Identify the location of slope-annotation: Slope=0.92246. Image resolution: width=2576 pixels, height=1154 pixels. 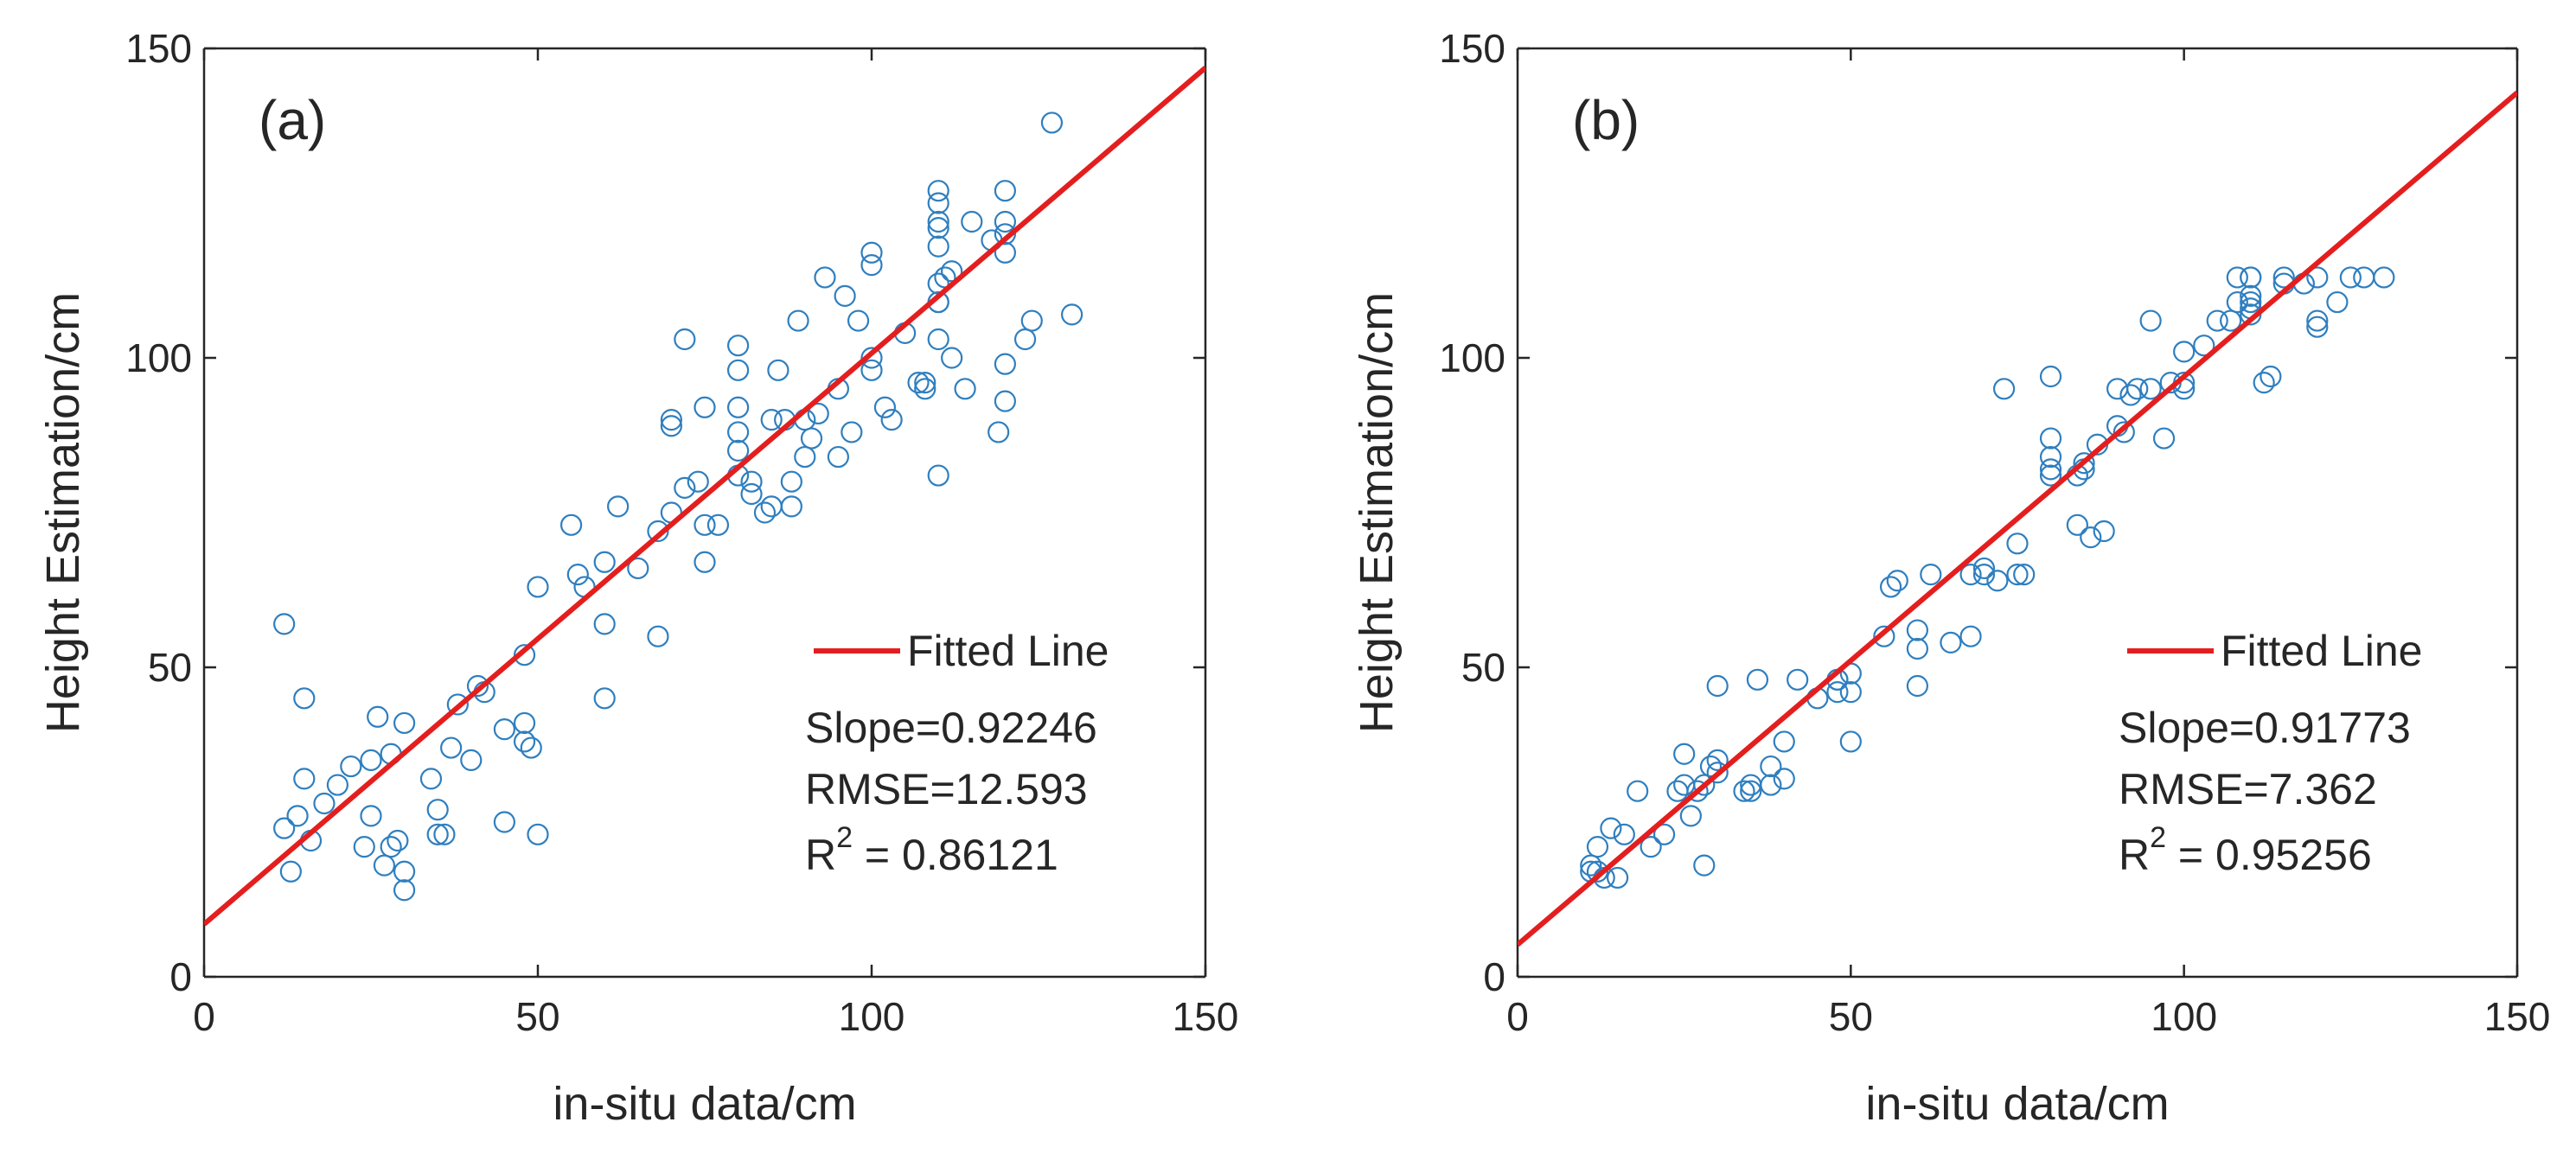
(951, 728).